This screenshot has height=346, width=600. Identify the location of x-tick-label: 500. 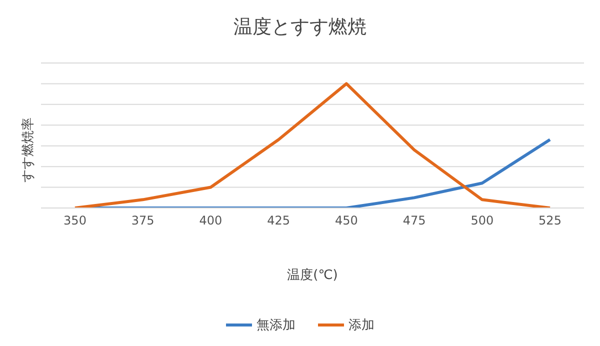
(482, 221).